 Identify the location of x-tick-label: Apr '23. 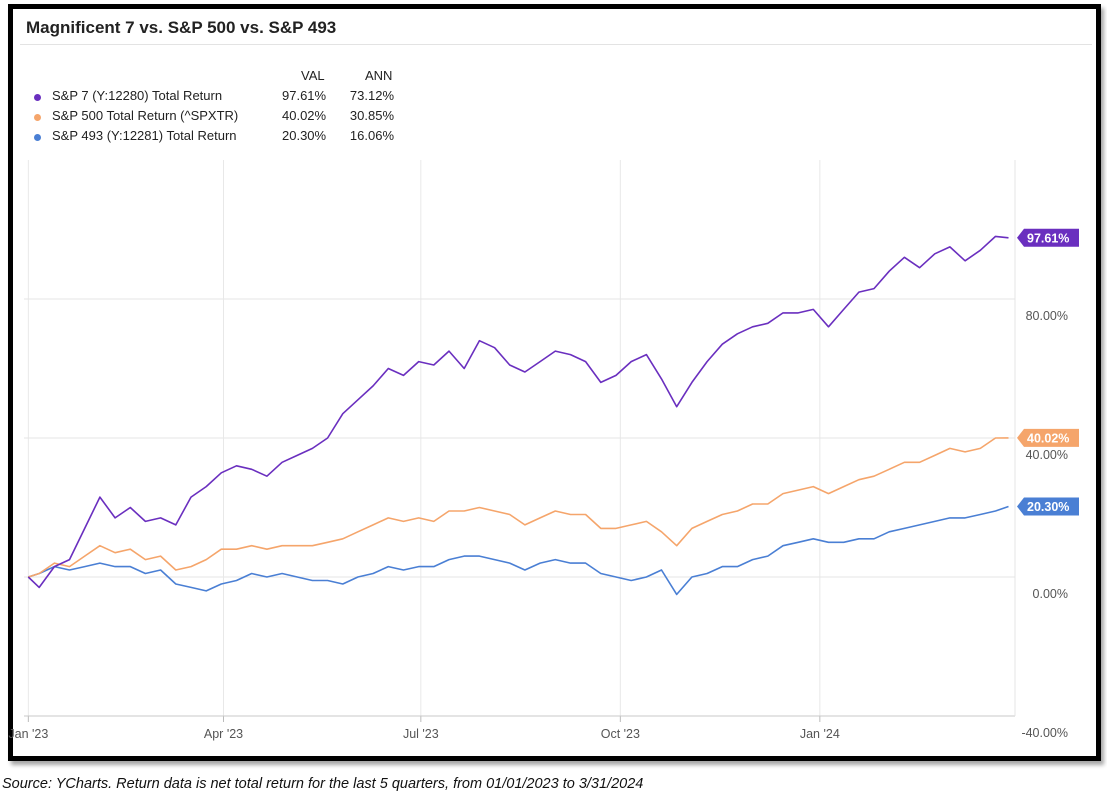
(223, 734).